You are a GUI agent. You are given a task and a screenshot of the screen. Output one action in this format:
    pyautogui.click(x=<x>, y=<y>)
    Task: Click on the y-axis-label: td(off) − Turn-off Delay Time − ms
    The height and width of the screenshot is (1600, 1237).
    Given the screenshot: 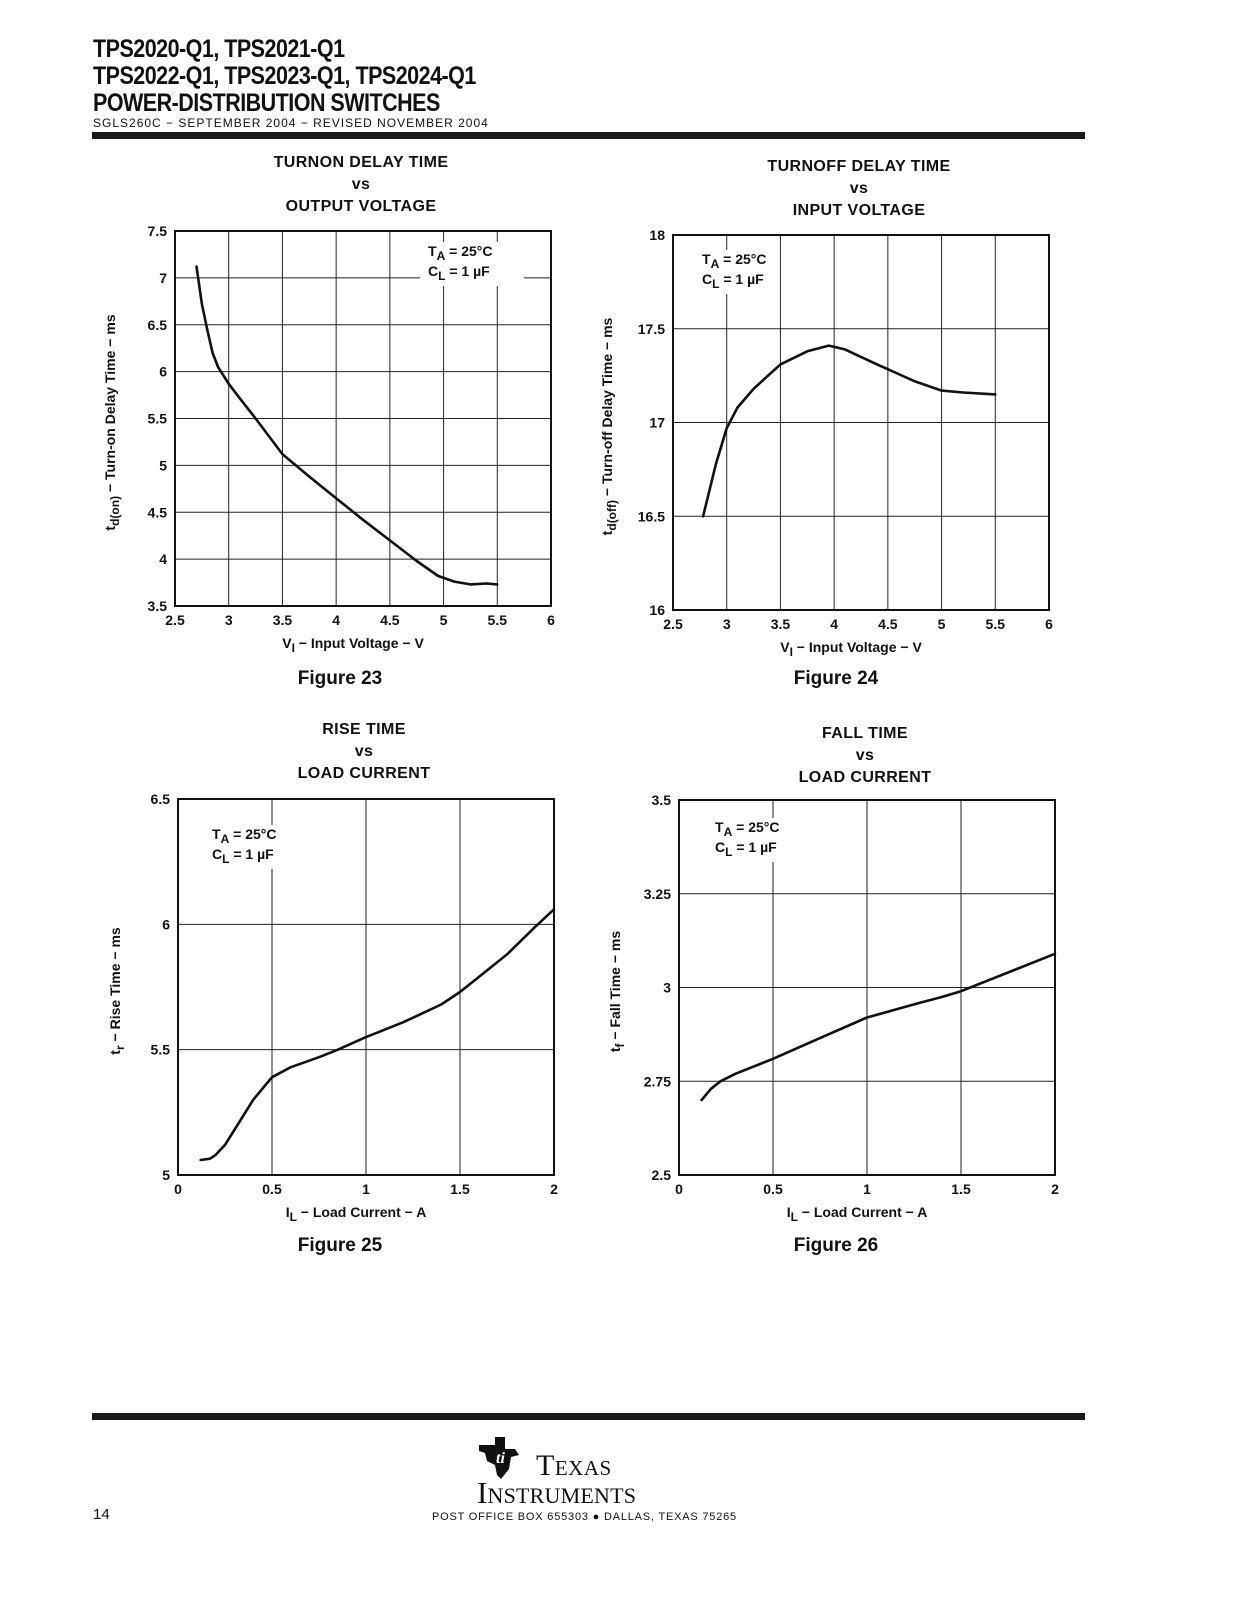 What is the action you would take?
    pyautogui.click(x=609, y=426)
    